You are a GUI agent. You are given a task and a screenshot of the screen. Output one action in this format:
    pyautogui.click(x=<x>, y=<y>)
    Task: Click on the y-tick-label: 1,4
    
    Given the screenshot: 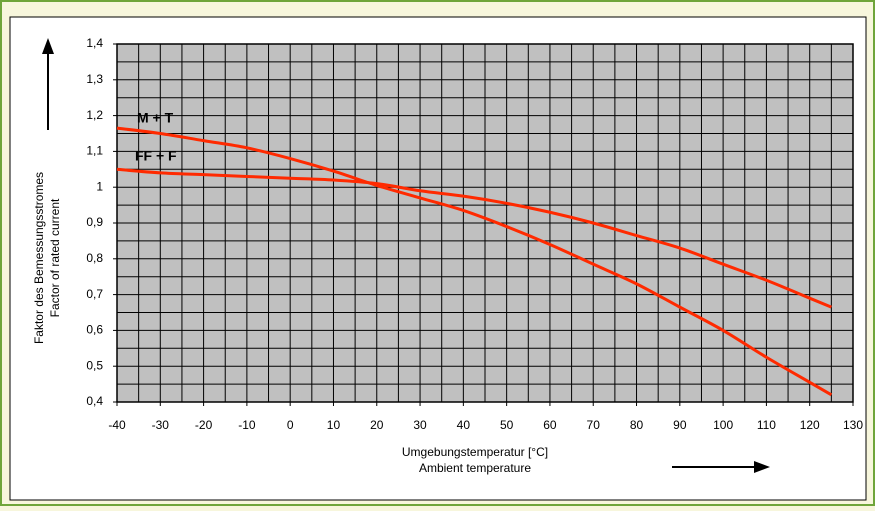 What is the action you would take?
    pyautogui.click(x=94, y=43)
    